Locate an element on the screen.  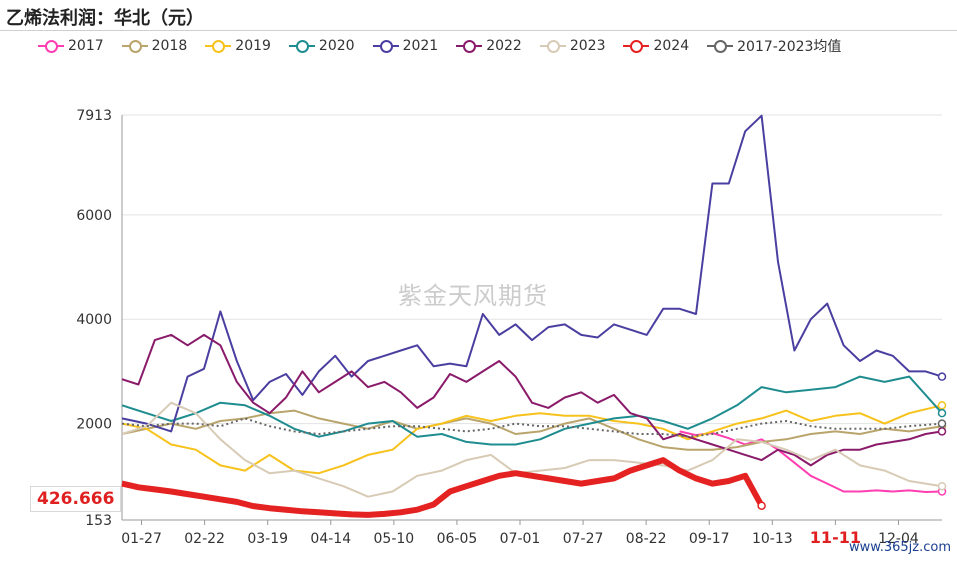
series-line-2023 is located at coordinates (532, 449).